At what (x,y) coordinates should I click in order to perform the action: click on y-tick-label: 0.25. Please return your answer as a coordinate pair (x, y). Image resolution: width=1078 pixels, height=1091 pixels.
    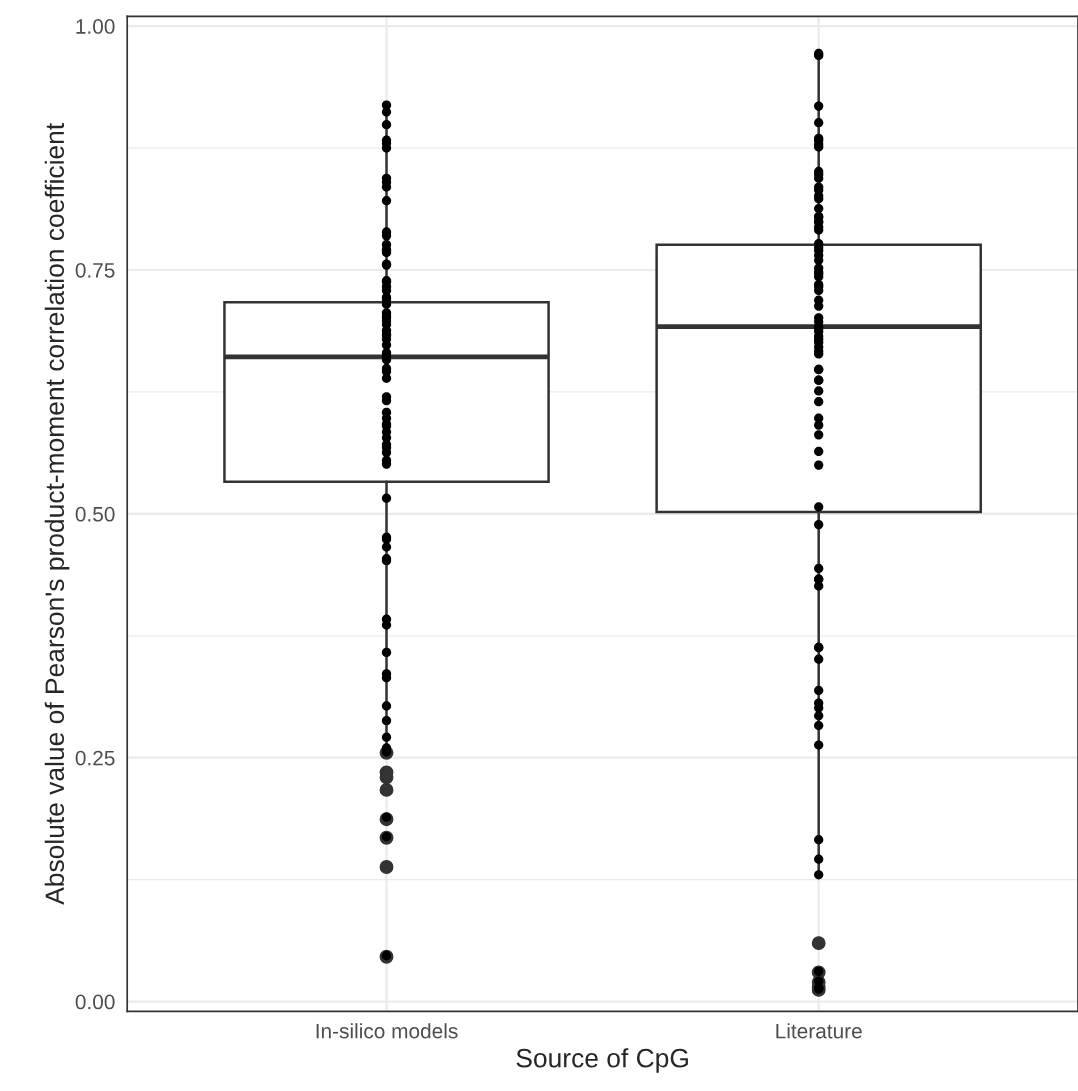
    Looking at the image, I should click on (95, 758).